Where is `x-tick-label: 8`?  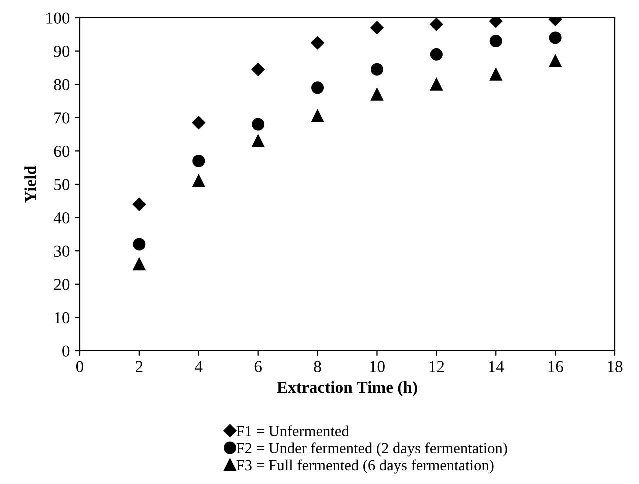 x-tick-label: 8 is located at coordinates (318, 366).